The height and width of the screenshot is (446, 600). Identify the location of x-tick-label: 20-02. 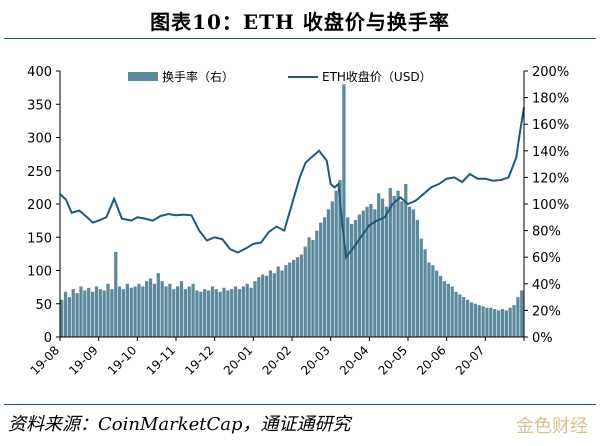
(277, 360).